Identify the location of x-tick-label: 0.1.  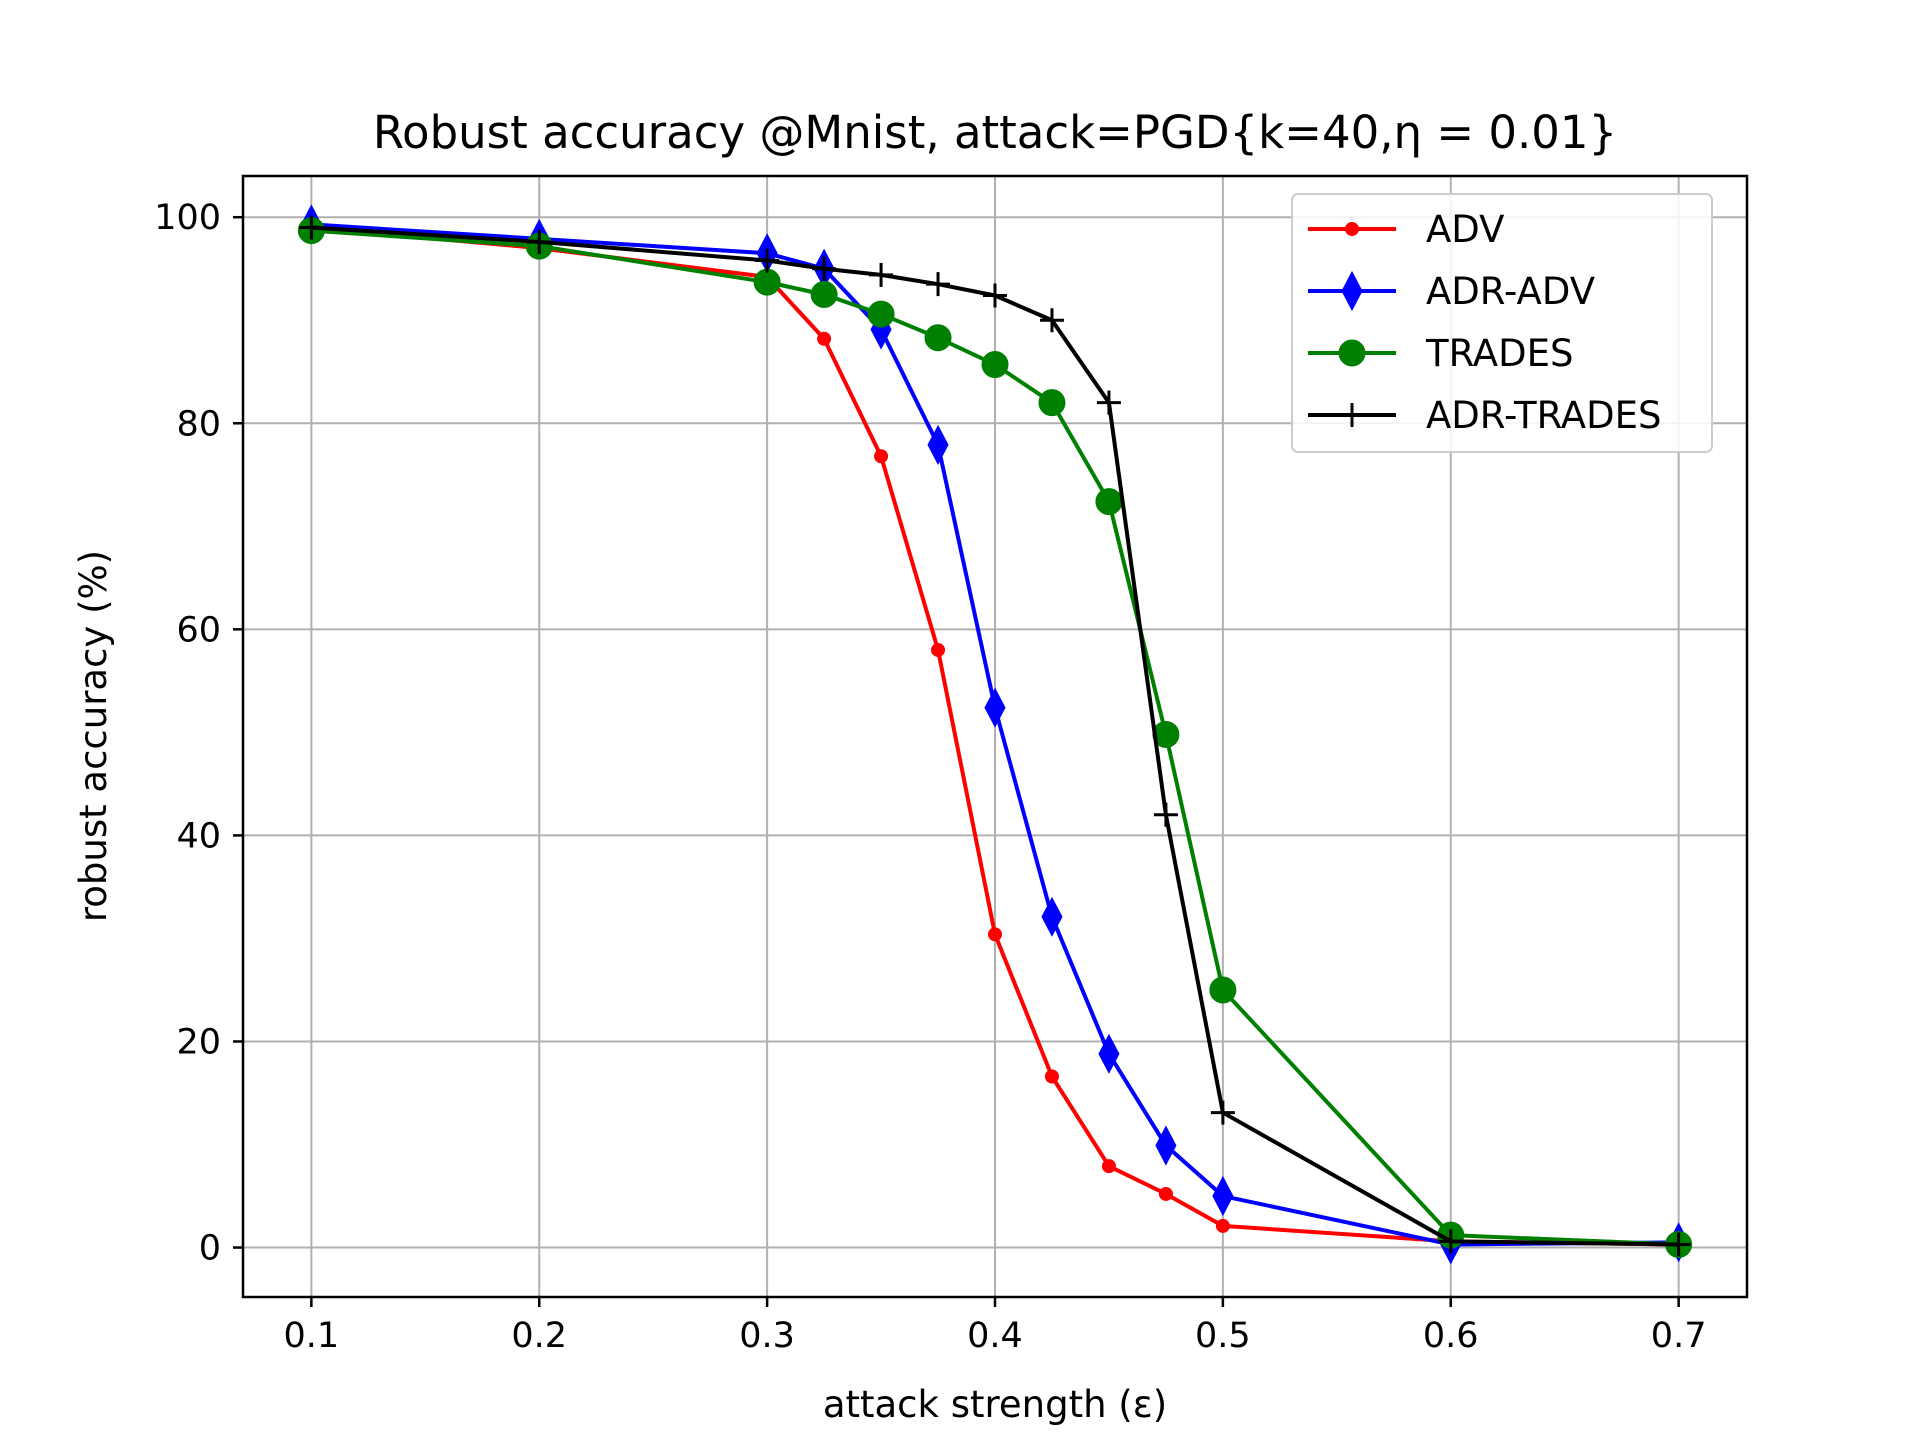
(312, 1336).